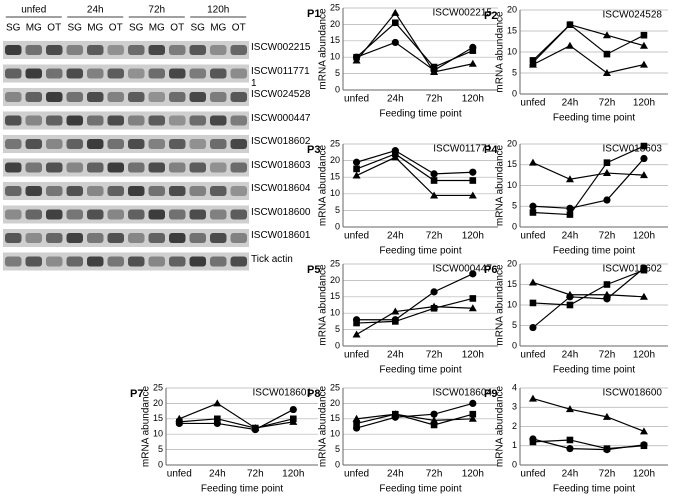  Describe the element at coordinates (126, 73) in the screenshot. I see `gel-strip` at that location.